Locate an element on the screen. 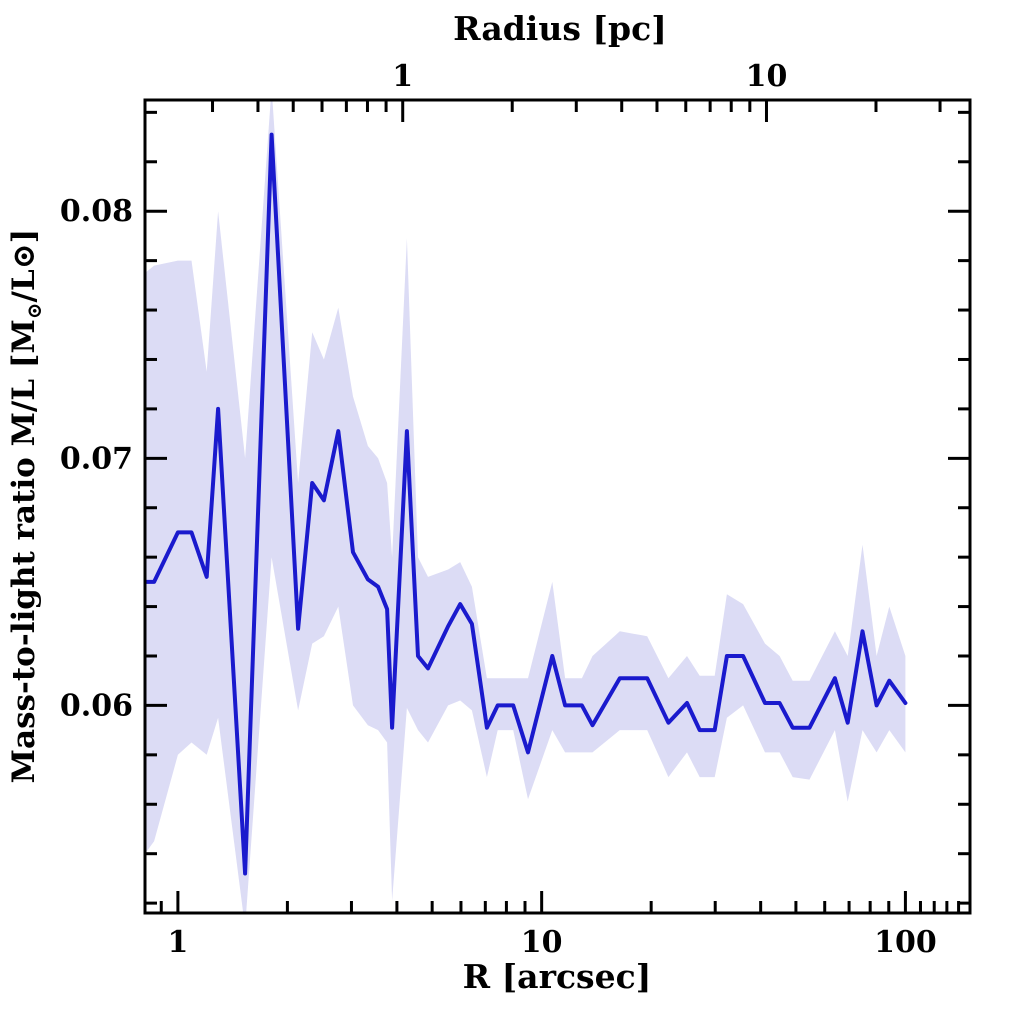  y-axis-tick-label: 0.06 is located at coordinates (96, 705).